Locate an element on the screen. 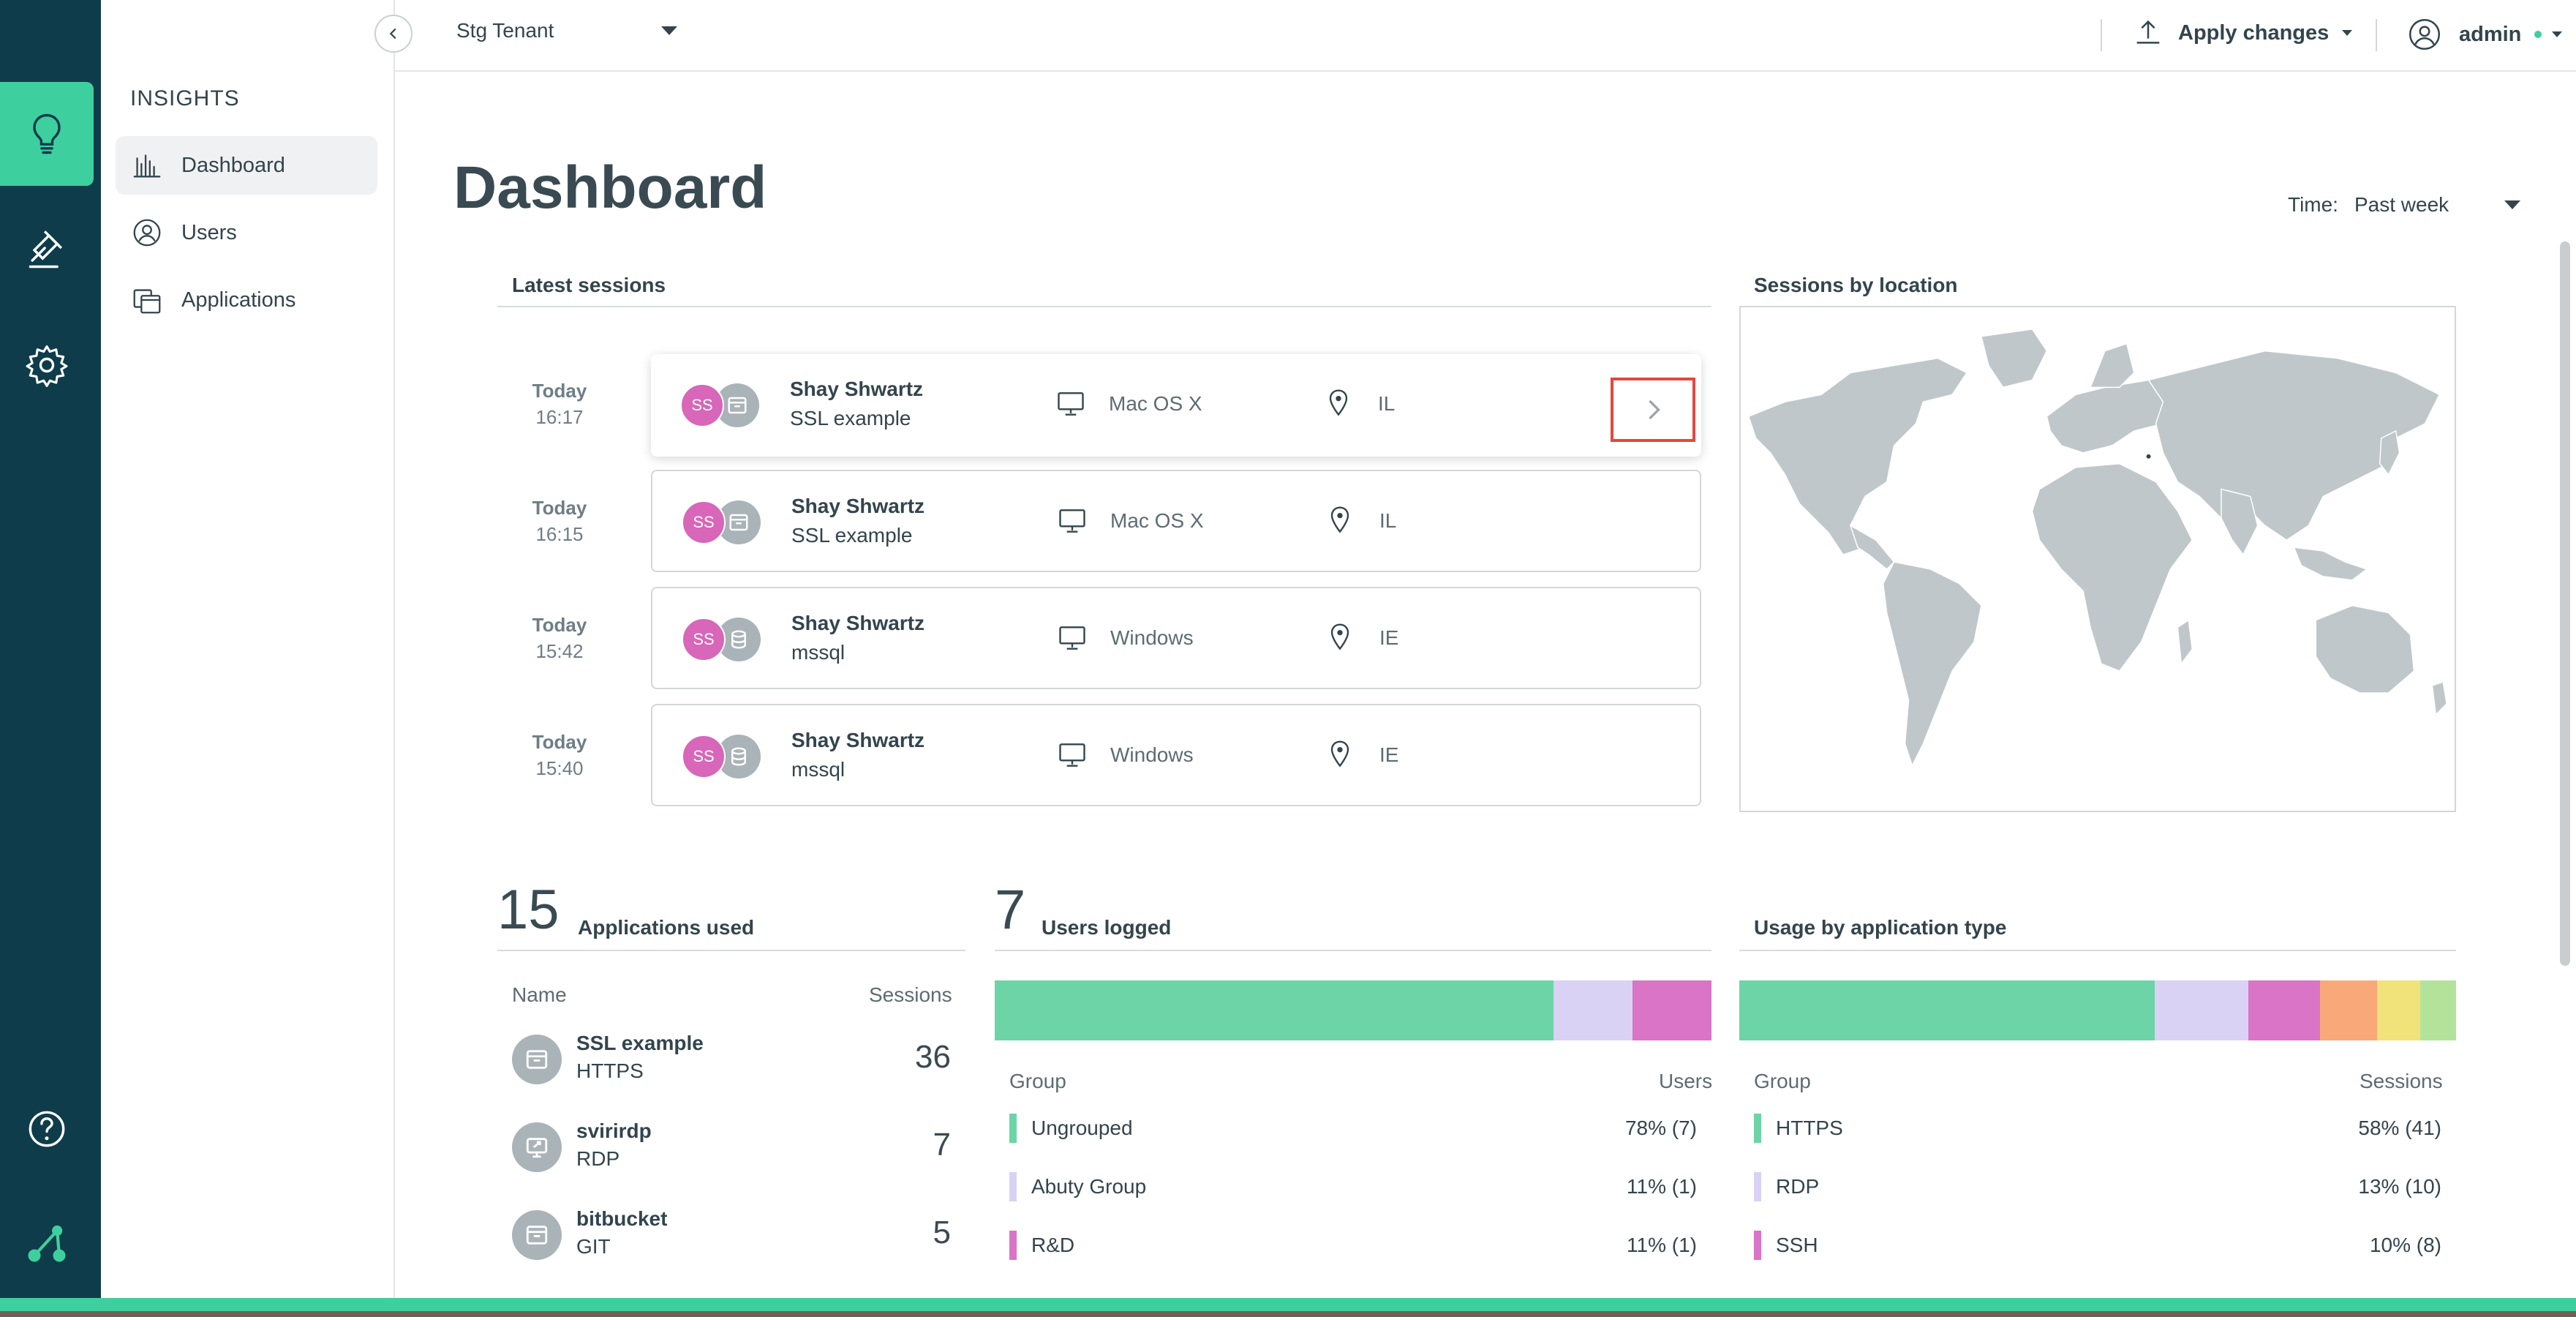 This screenshot has width=2576, height=1317. upload-icon is located at coordinates (2148, 32).